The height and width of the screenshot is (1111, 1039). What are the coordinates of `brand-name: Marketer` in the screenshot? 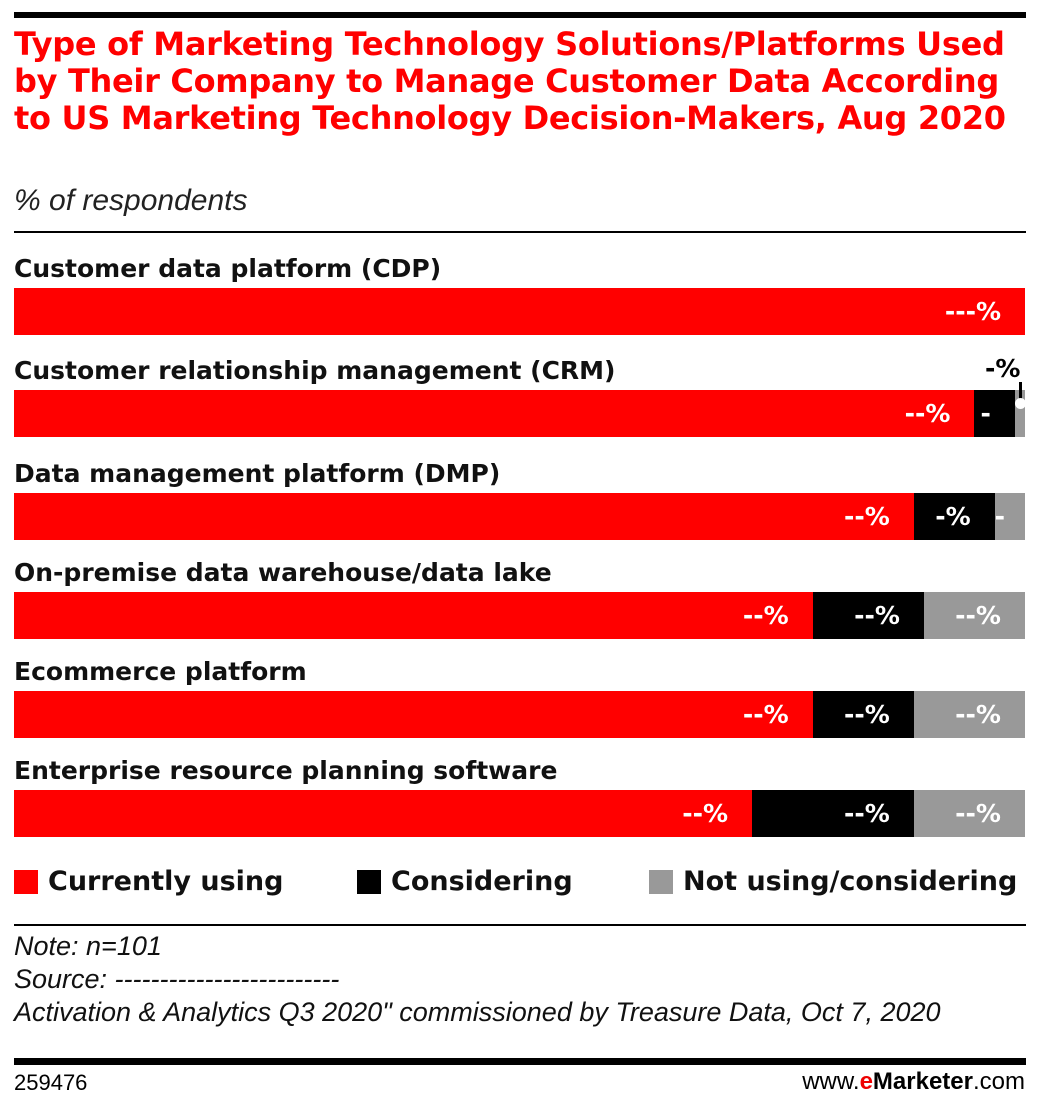 It's located at (922, 1081).